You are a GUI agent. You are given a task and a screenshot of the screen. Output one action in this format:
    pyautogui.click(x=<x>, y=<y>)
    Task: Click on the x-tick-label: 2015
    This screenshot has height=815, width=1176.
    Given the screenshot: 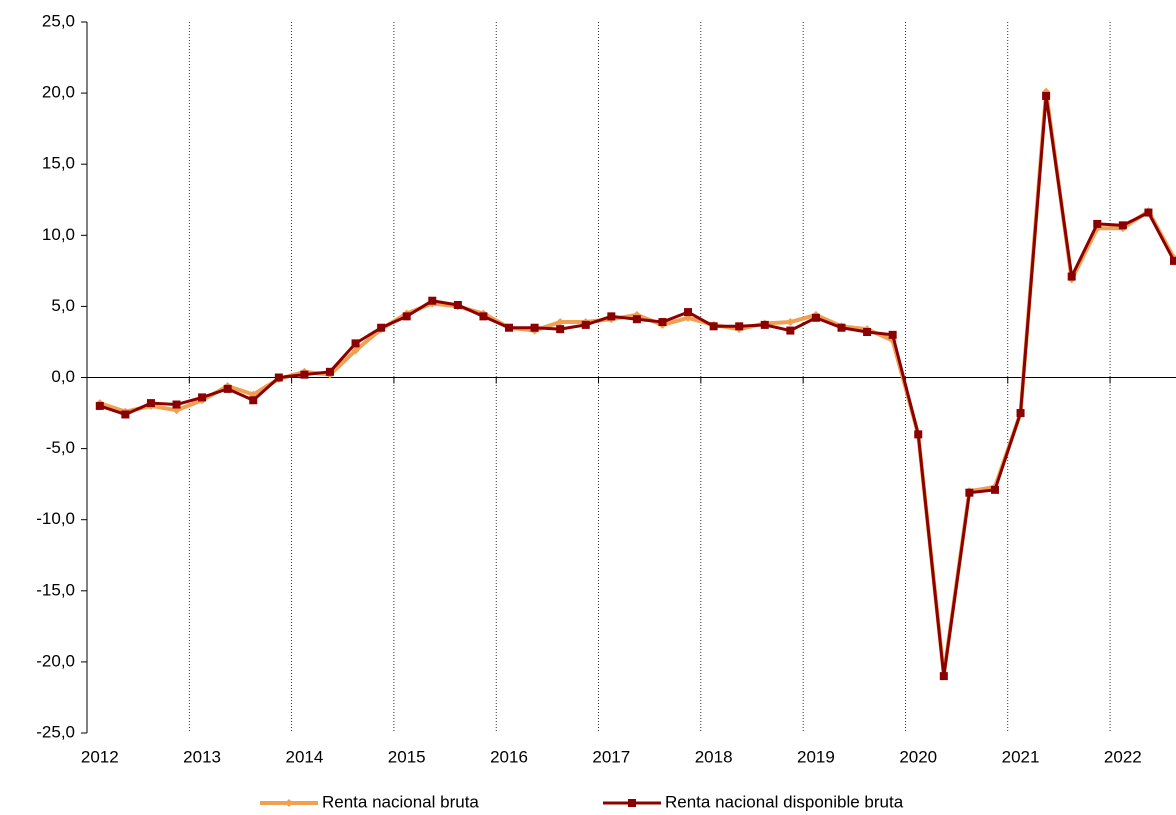 What is the action you would take?
    pyautogui.click(x=407, y=756)
    